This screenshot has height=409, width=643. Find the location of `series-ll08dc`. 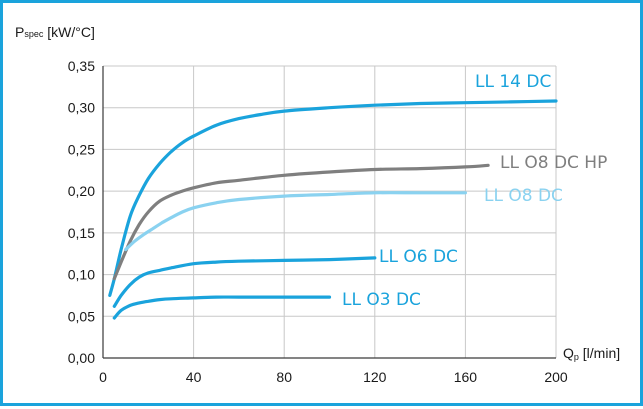

series-ll08dc is located at coordinates (295, 221).